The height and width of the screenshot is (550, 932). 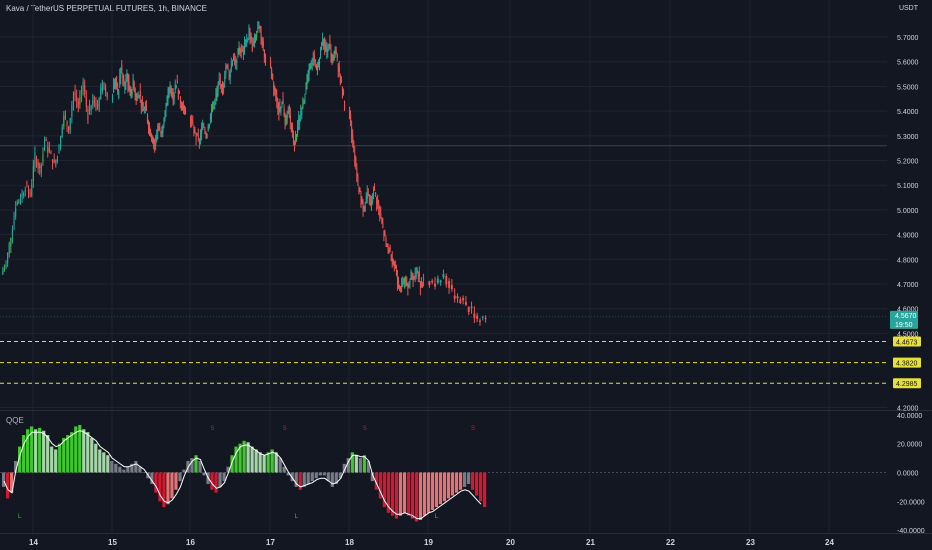 What do you see at coordinates (431, 542) in the screenshot?
I see `date-axis: 14 15 16 17 18 19 20 21 22 23 24` at bounding box center [431, 542].